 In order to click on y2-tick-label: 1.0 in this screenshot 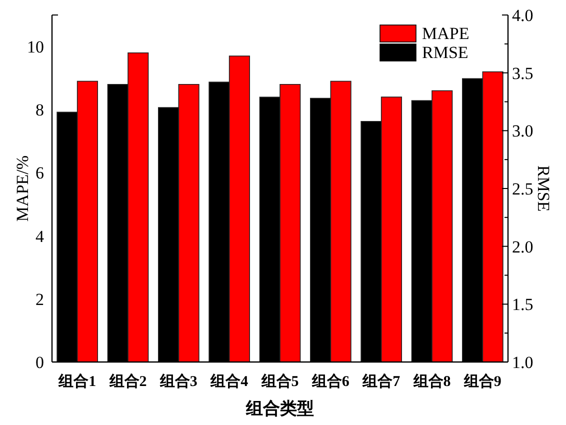, I will do `click(523, 362)`.